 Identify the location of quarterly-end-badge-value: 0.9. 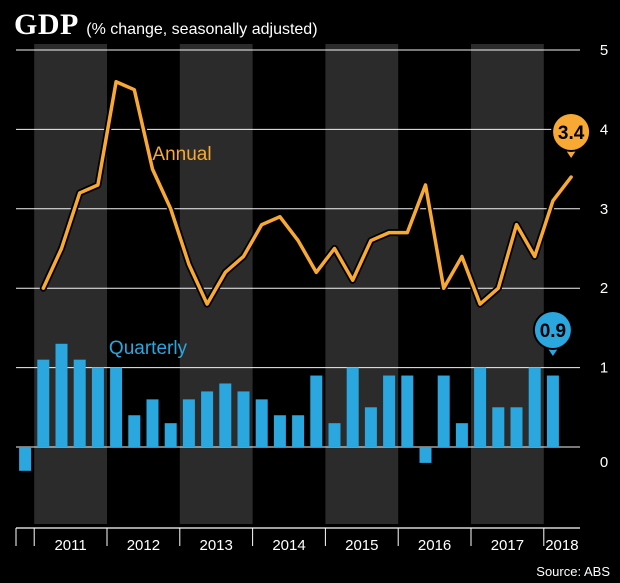
(553, 331).